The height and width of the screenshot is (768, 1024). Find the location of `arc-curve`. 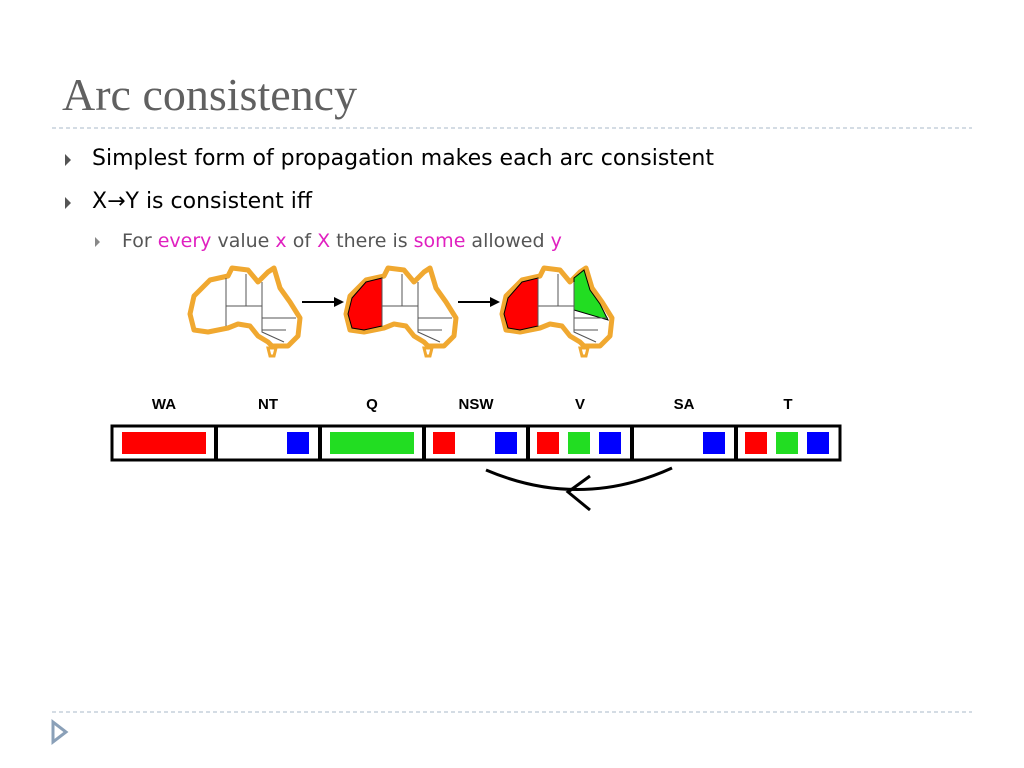

arc-curve is located at coordinates (579, 478).